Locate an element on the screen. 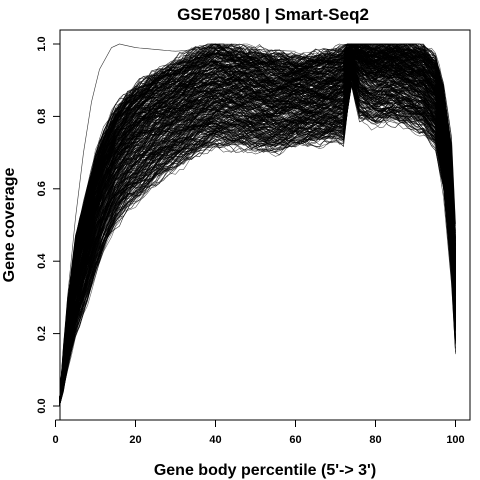 Image resolution: width=480 pixels, height=480 pixels. y-tick-label: 1.0 is located at coordinates (42, 43).